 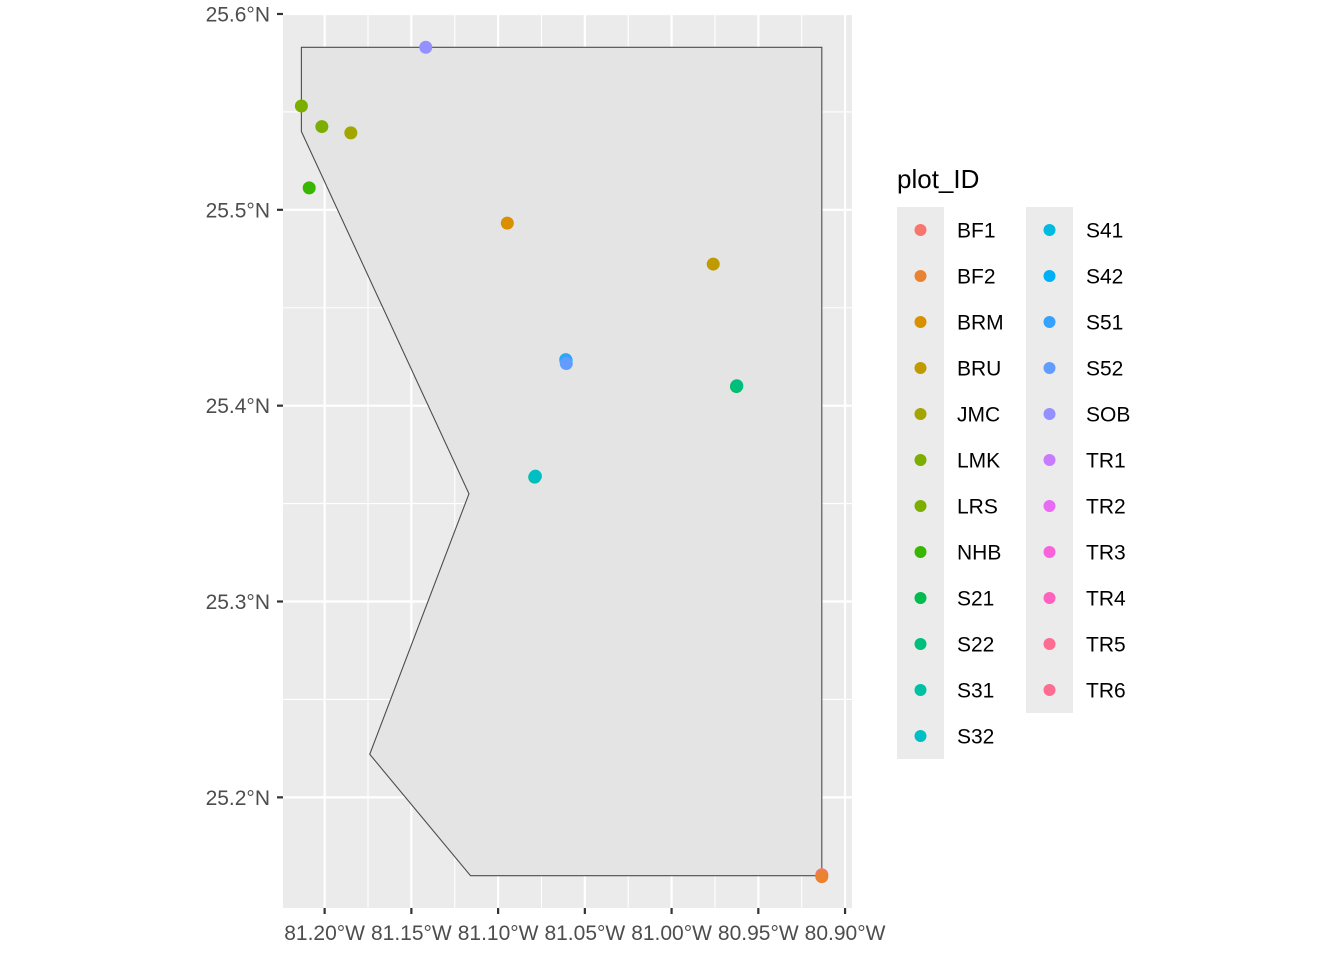 I want to click on legend-label-bru: BRU, so click(x=979, y=369).